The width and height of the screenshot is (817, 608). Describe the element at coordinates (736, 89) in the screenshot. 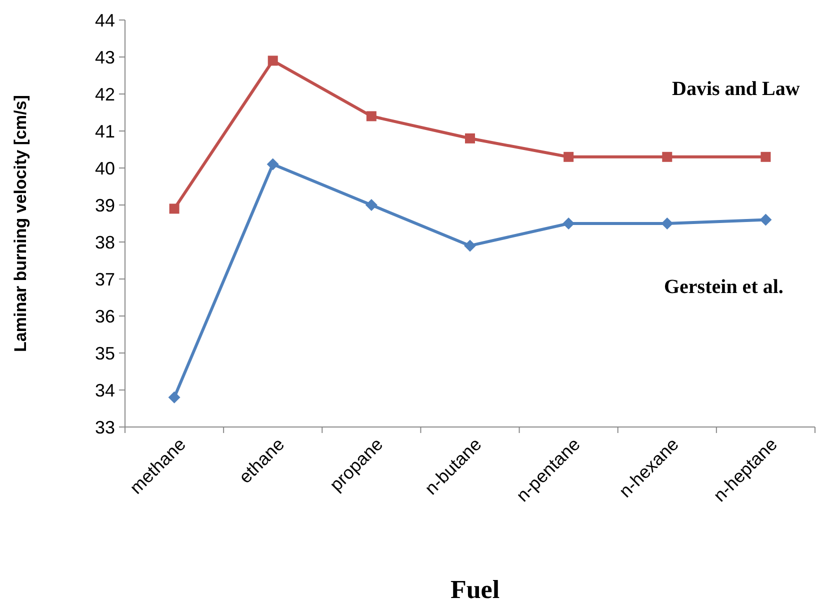

I see `text: Davis and Law` at that location.